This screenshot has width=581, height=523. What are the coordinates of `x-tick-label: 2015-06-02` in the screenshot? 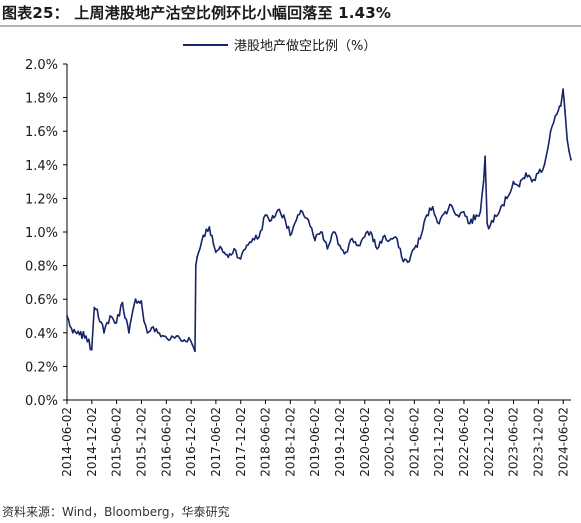 It's located at (117, 442).